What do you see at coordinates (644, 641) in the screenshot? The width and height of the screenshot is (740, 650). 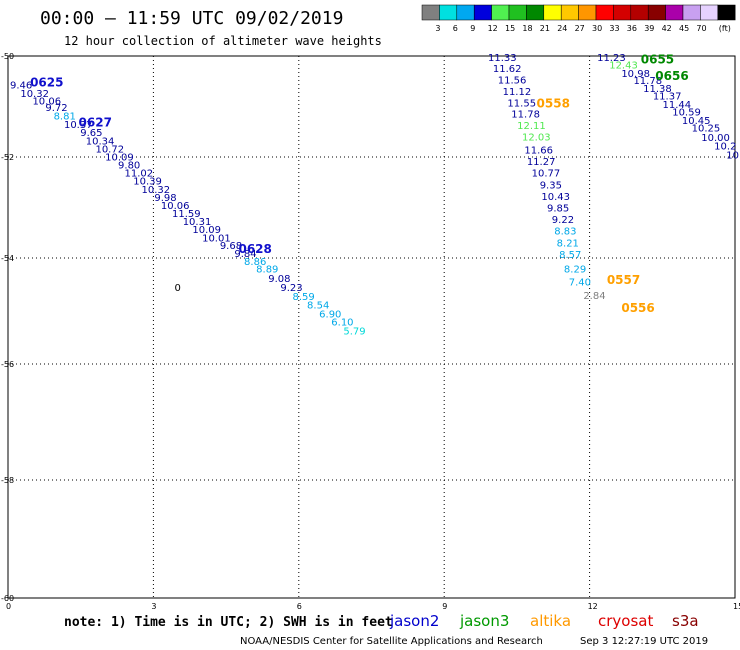 I see `timestamp-text: Sep 3 12:27:19 UTC 2019` at bounding box center [644, 641].